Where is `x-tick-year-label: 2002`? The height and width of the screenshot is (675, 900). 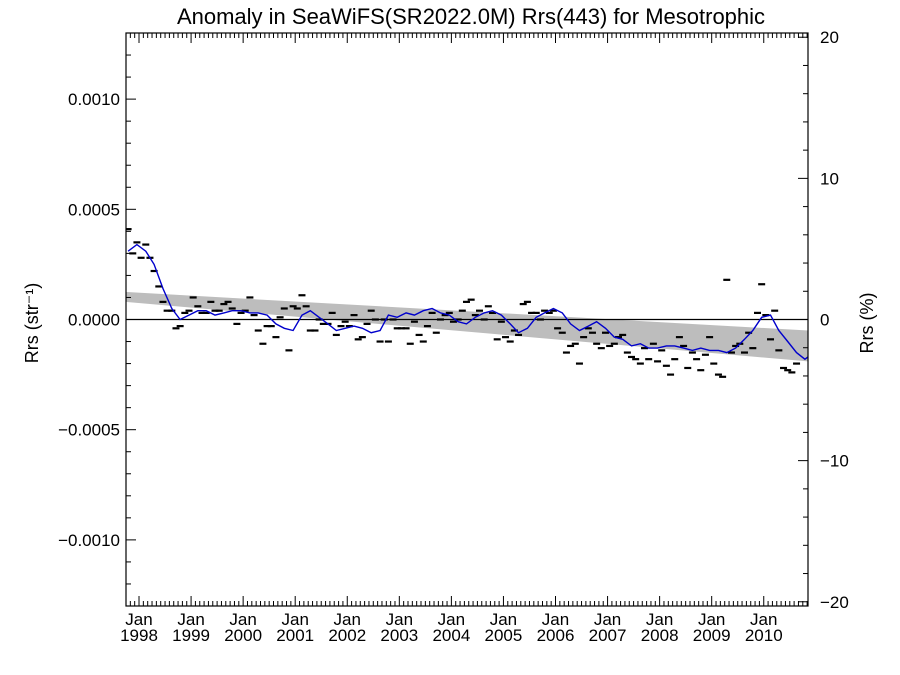 x-tick-year-label: 2002 is located at coordinates (347, 635).